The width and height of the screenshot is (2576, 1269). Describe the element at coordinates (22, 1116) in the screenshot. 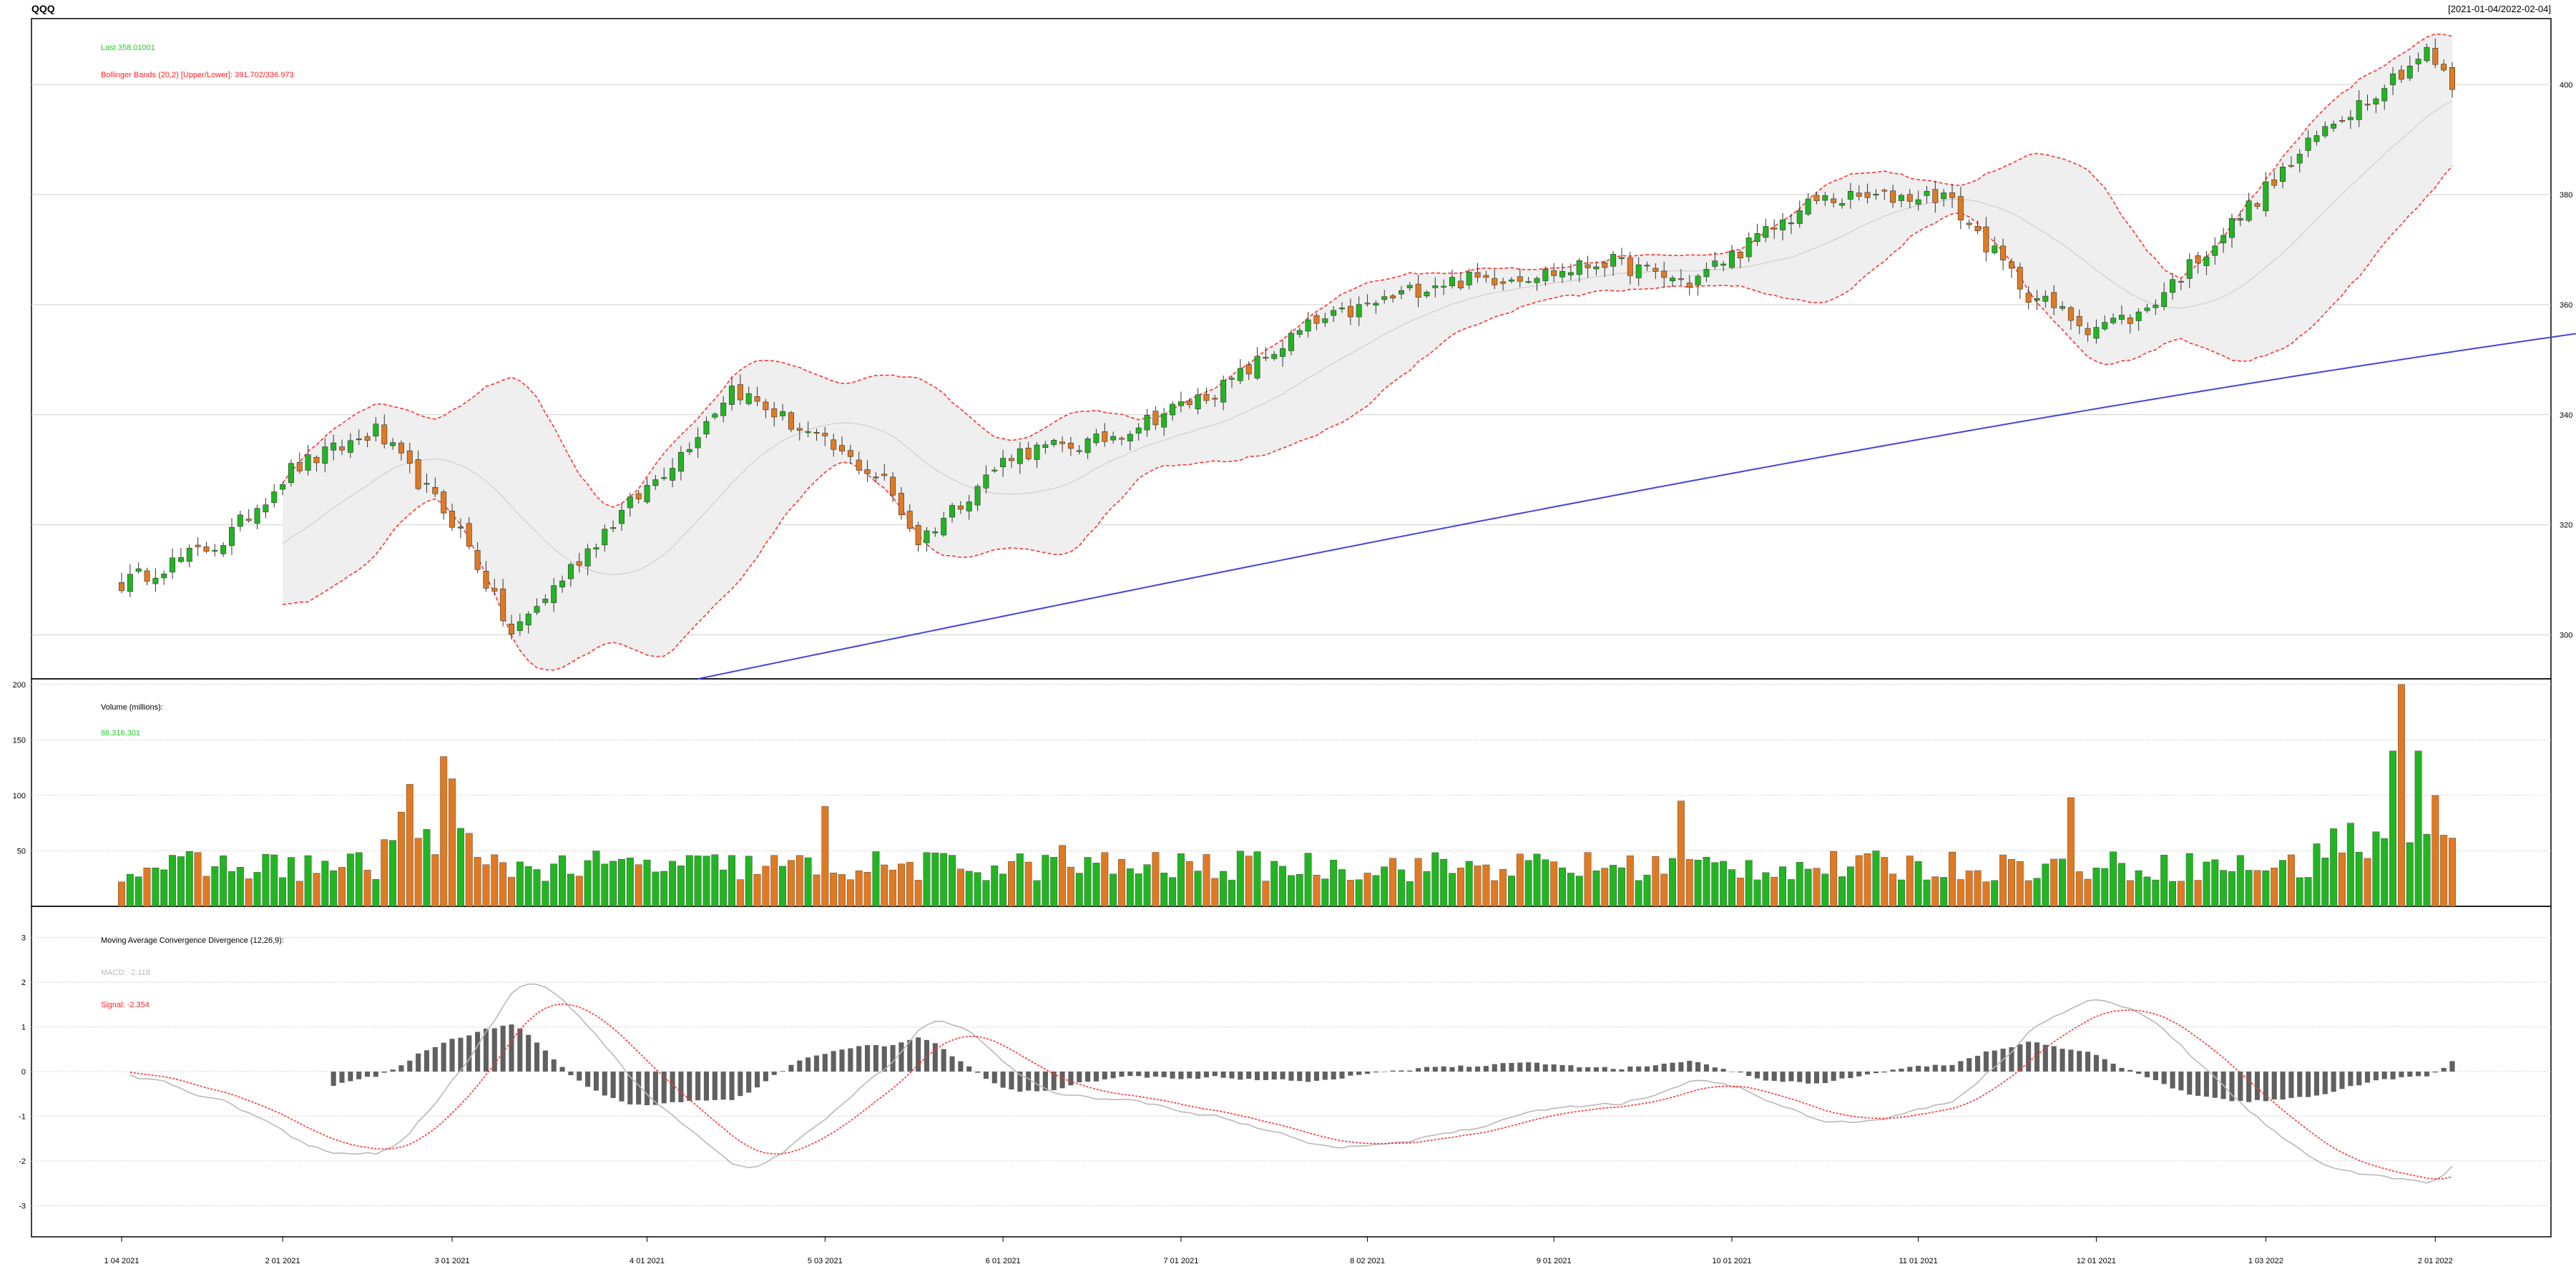

I see `macd-y-tick-label: -1` at that location.